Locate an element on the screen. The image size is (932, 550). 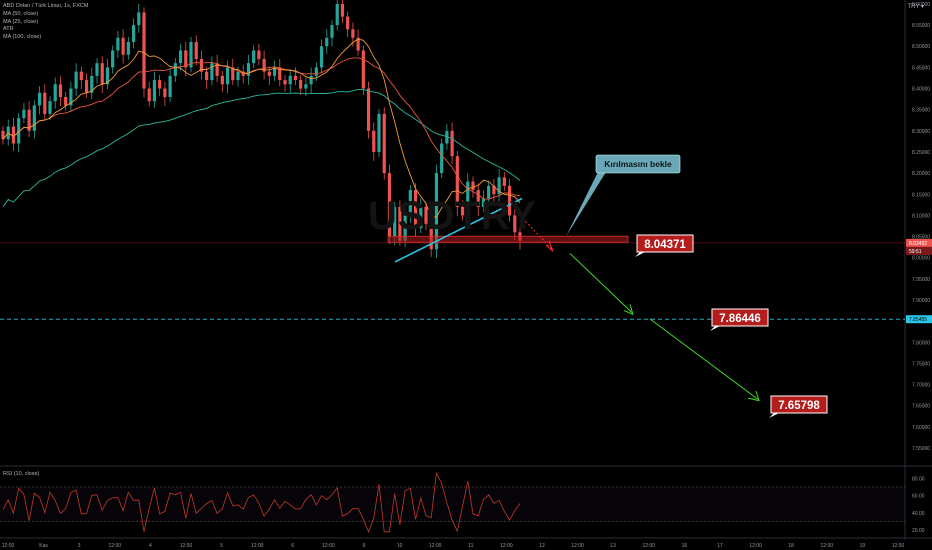
rsi-legend: RSI (10, close) is located at coordinates (21, 474).